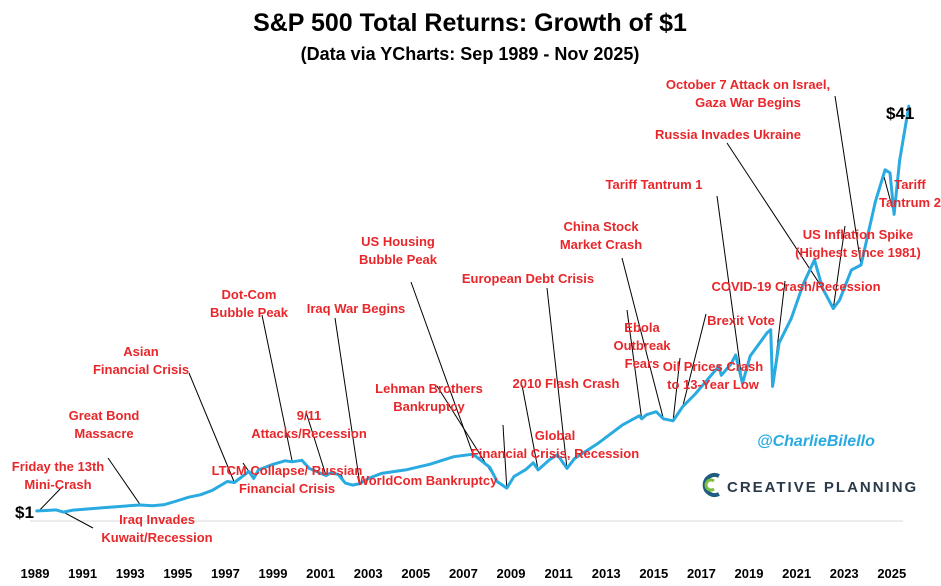  What do you see at coordinates (156, 528) in the screenshot?
I see `annotation-label: Iraq Invades Kuwait/Recession` at bounding box center [156, 528].